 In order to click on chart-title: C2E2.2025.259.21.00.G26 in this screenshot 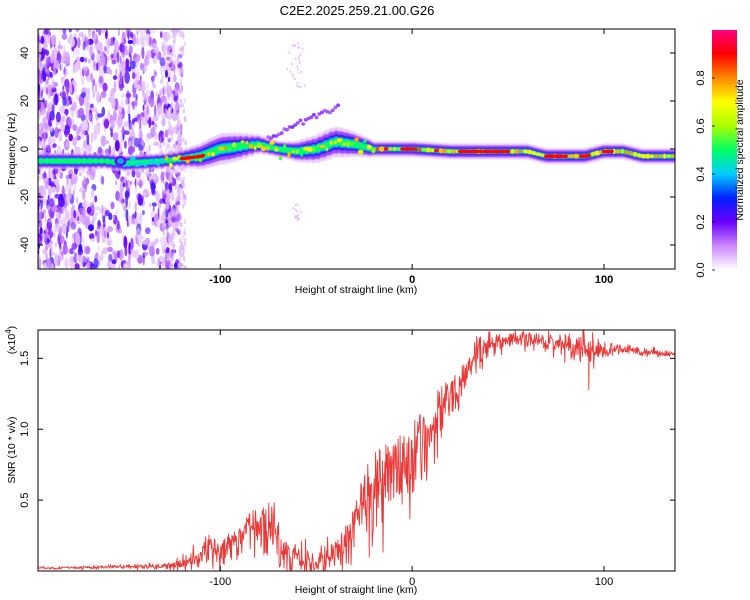, I will do `click(357, 10)`.